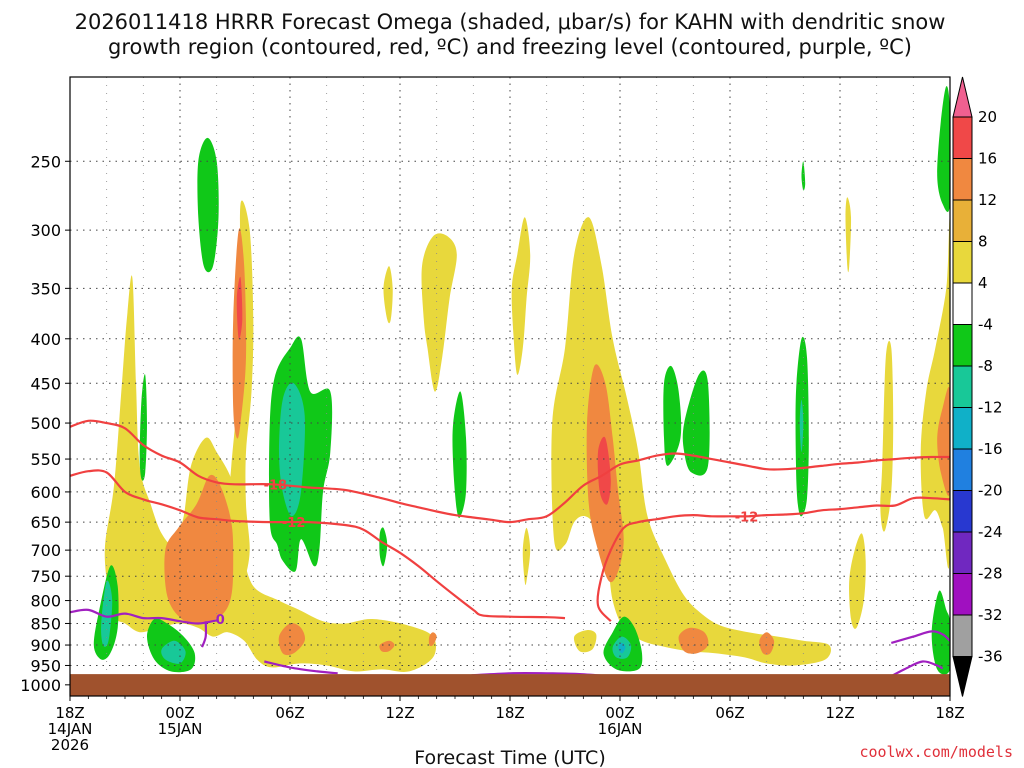  What do you see at coordinates (45, 288) in the screenshot?
I see `y-tick-label: 350` at bounding box center [45, 288].